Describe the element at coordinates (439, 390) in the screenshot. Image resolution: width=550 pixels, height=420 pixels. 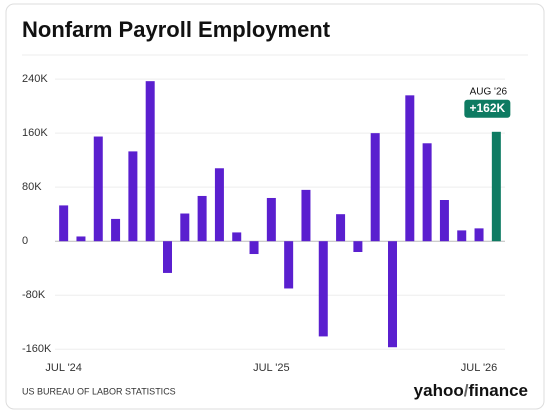
I see `brand-name: yahoo` at that location.